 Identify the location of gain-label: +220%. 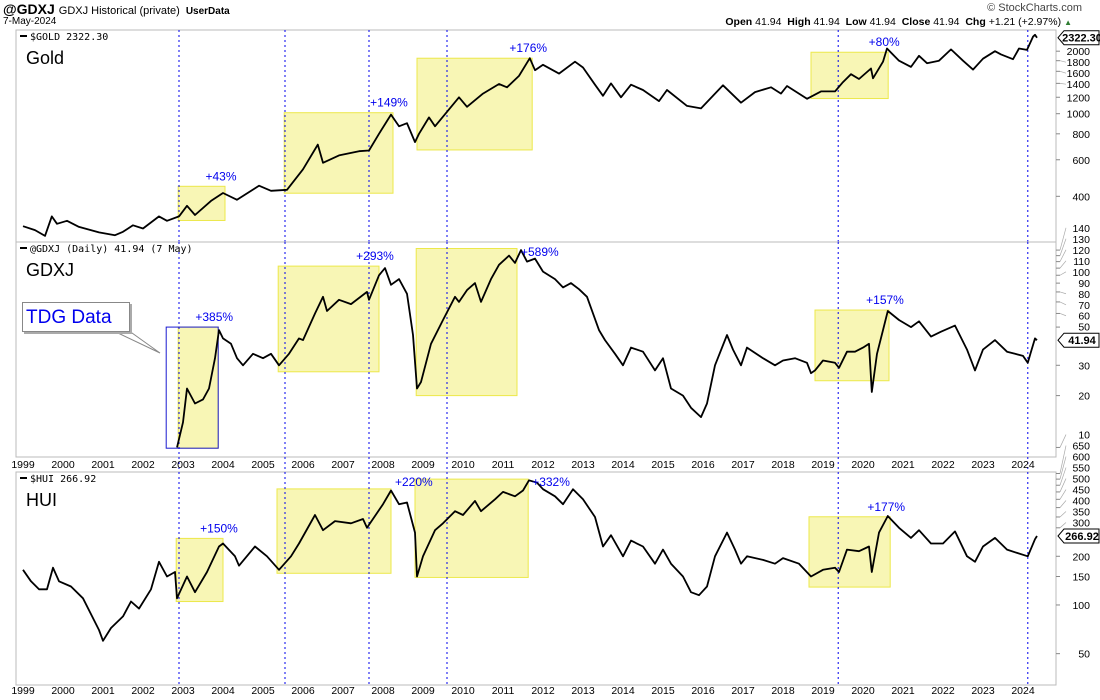
(414, 482).